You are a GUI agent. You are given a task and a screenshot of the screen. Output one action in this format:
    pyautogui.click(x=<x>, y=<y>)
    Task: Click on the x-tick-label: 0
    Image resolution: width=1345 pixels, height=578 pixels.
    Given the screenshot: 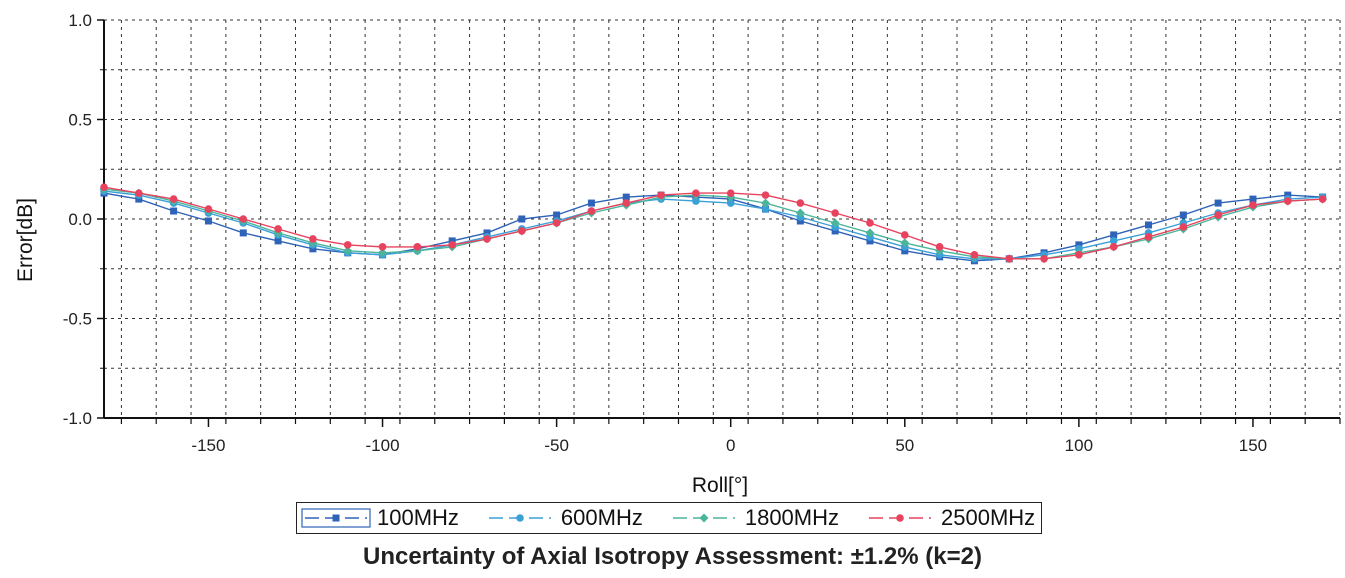 What is the action you would take?
    pyautogui.click(x=730, y=445)
    